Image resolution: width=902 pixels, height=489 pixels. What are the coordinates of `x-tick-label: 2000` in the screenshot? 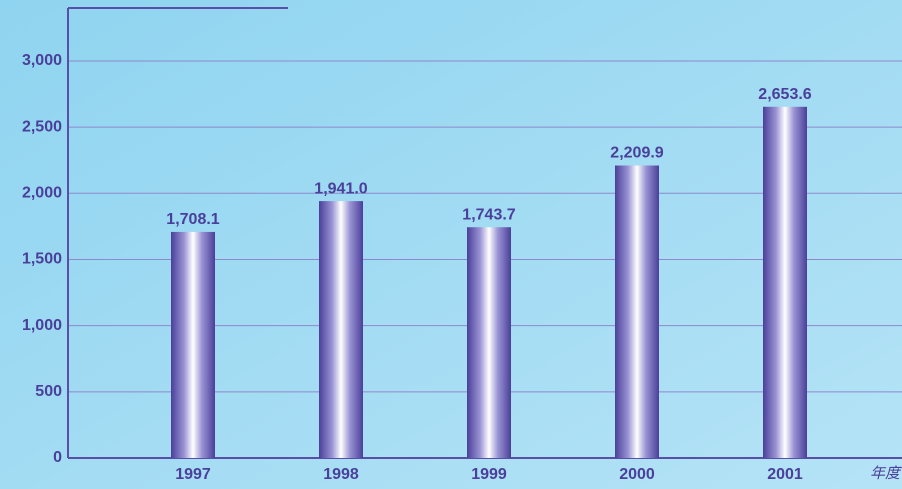 It's located at (637, 474).